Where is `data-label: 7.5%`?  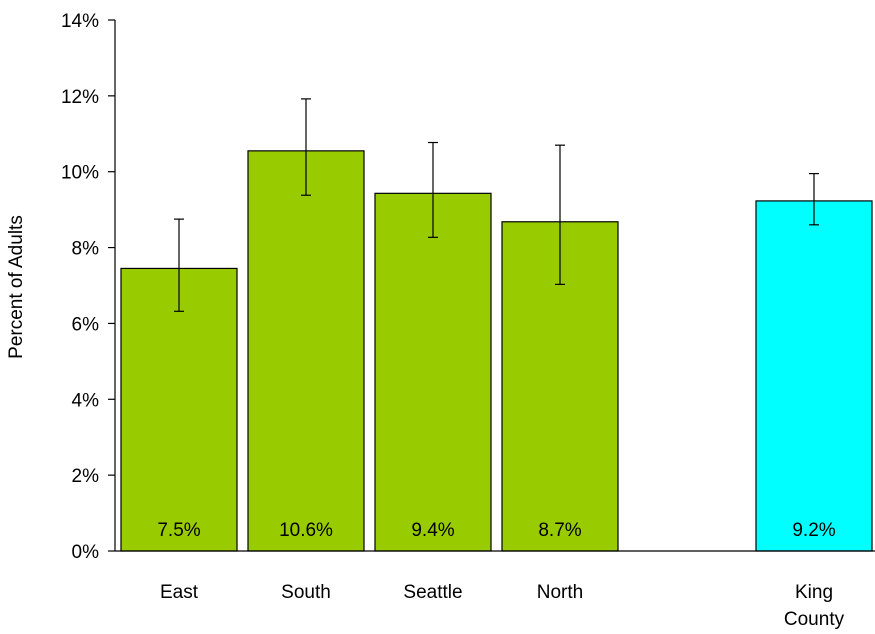 data-label: 7.5% is located at coordinates (178, 530).